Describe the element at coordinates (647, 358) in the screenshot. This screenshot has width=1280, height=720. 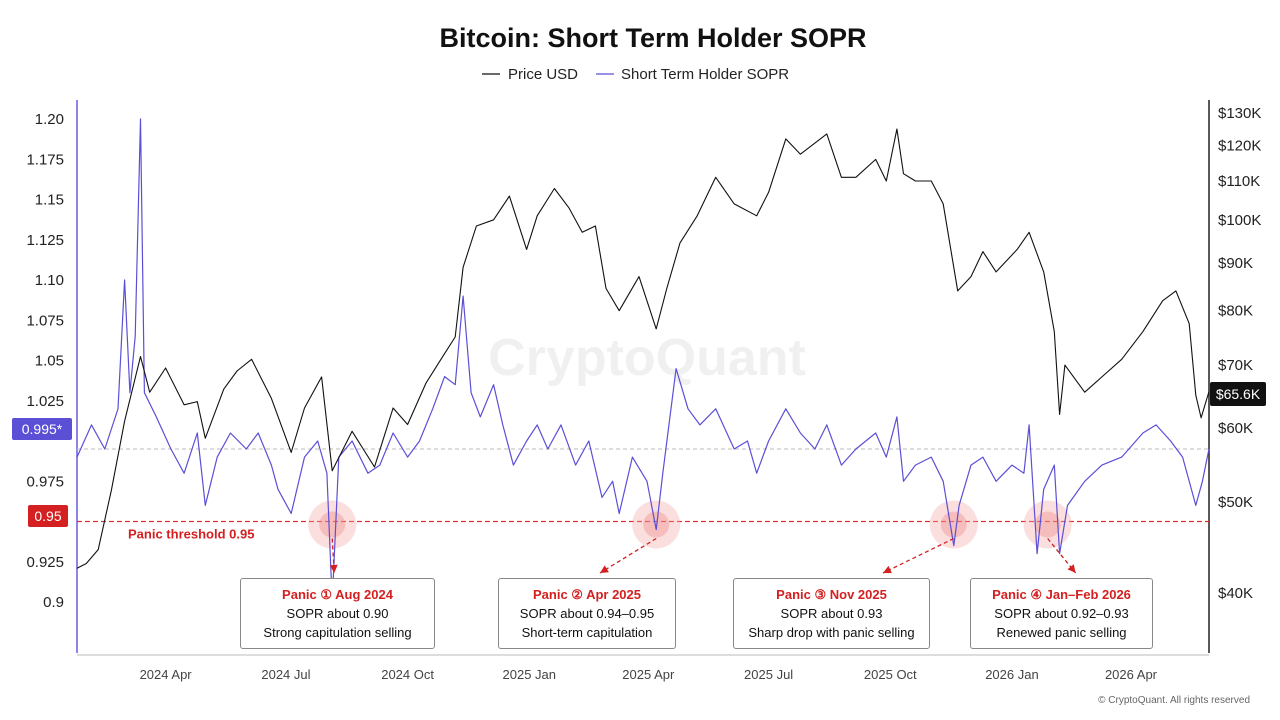
I see `watermark: CryptoQuant` at that location.